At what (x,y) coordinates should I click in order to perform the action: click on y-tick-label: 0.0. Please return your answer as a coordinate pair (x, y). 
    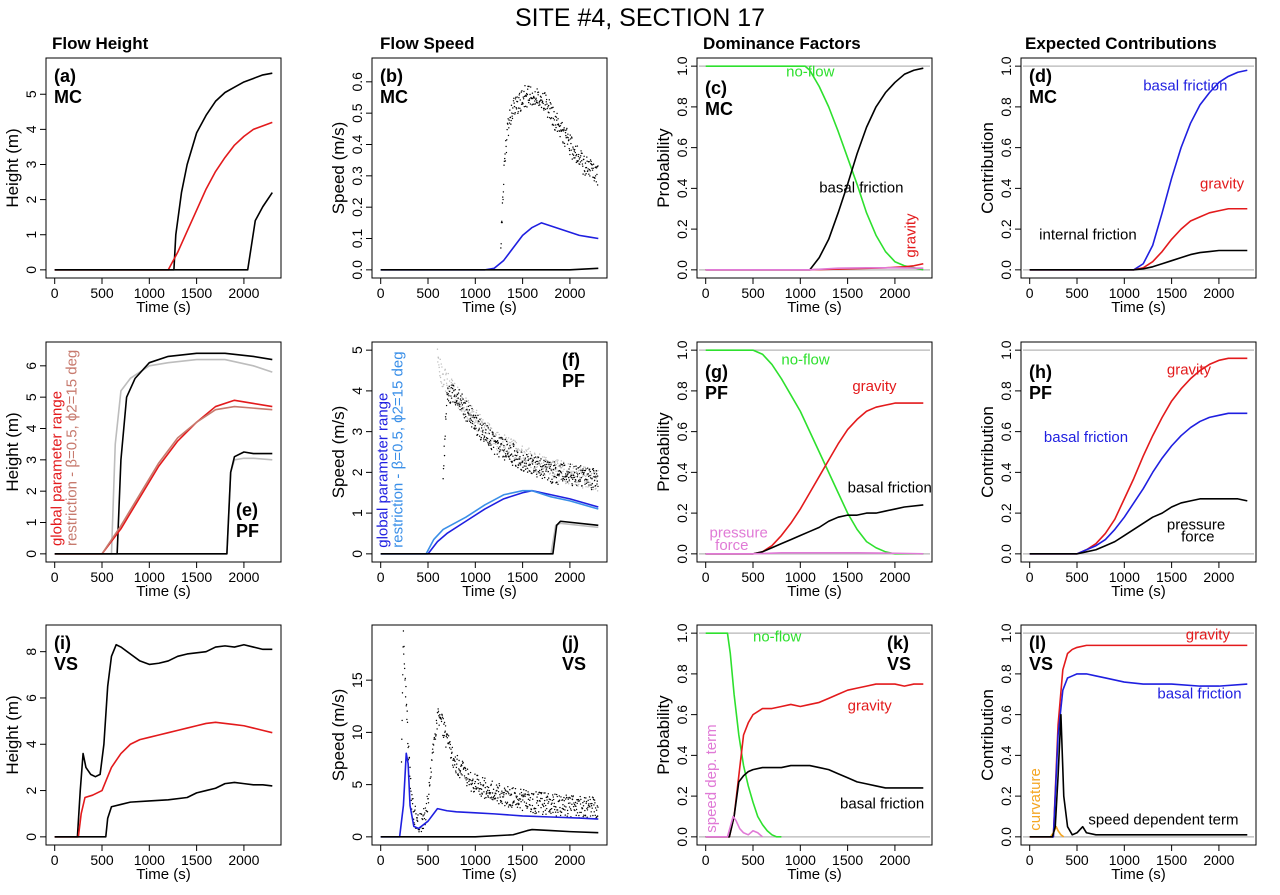
    Looking at the image, I should click on (1006, 270).